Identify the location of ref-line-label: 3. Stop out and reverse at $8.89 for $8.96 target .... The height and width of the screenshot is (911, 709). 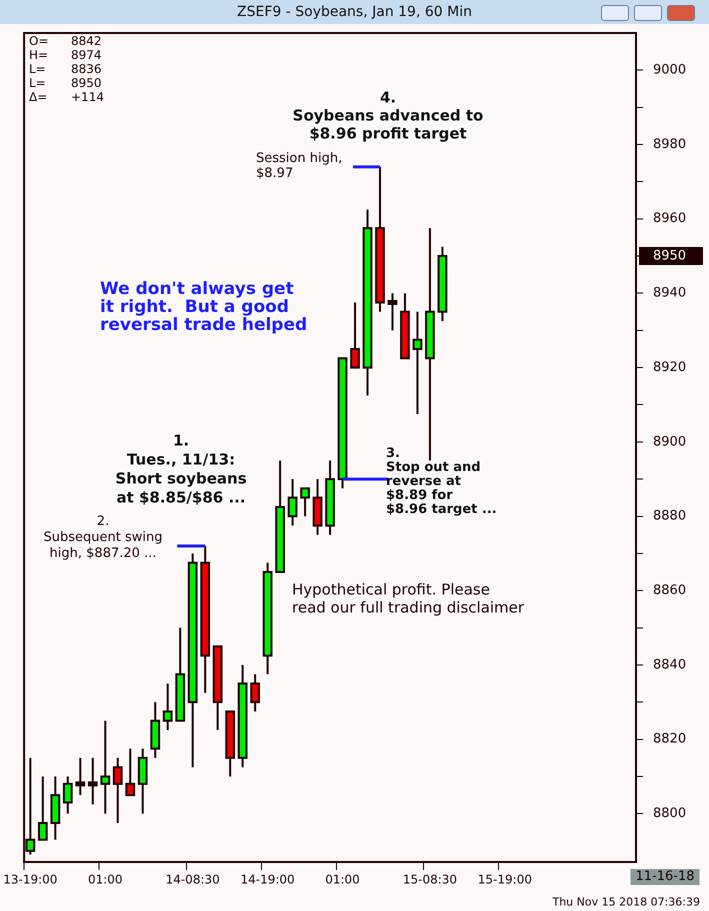
(441, 481).